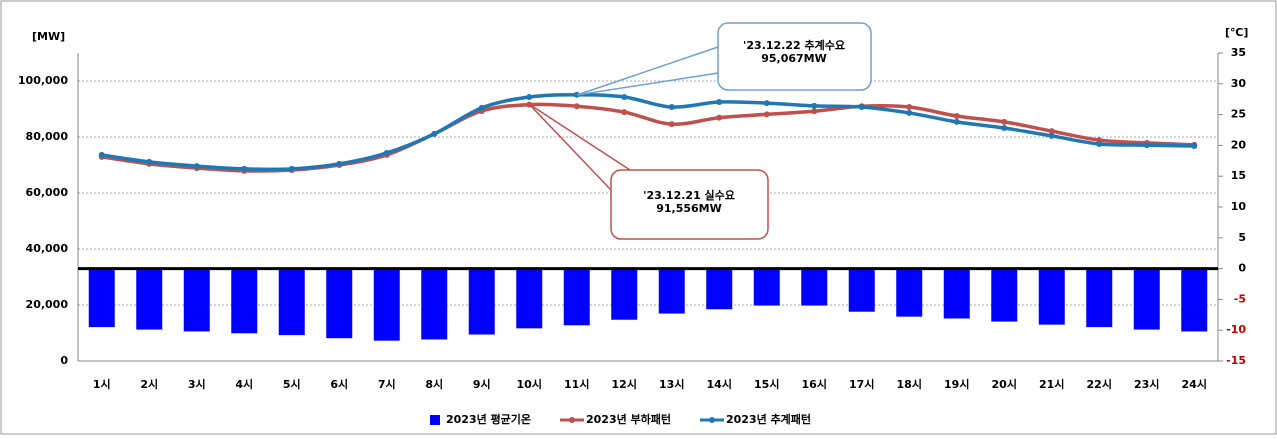  Describe the element at coordinates (1146, 384) in the screenshot. I see `x-tick-label: 23시` at that location.